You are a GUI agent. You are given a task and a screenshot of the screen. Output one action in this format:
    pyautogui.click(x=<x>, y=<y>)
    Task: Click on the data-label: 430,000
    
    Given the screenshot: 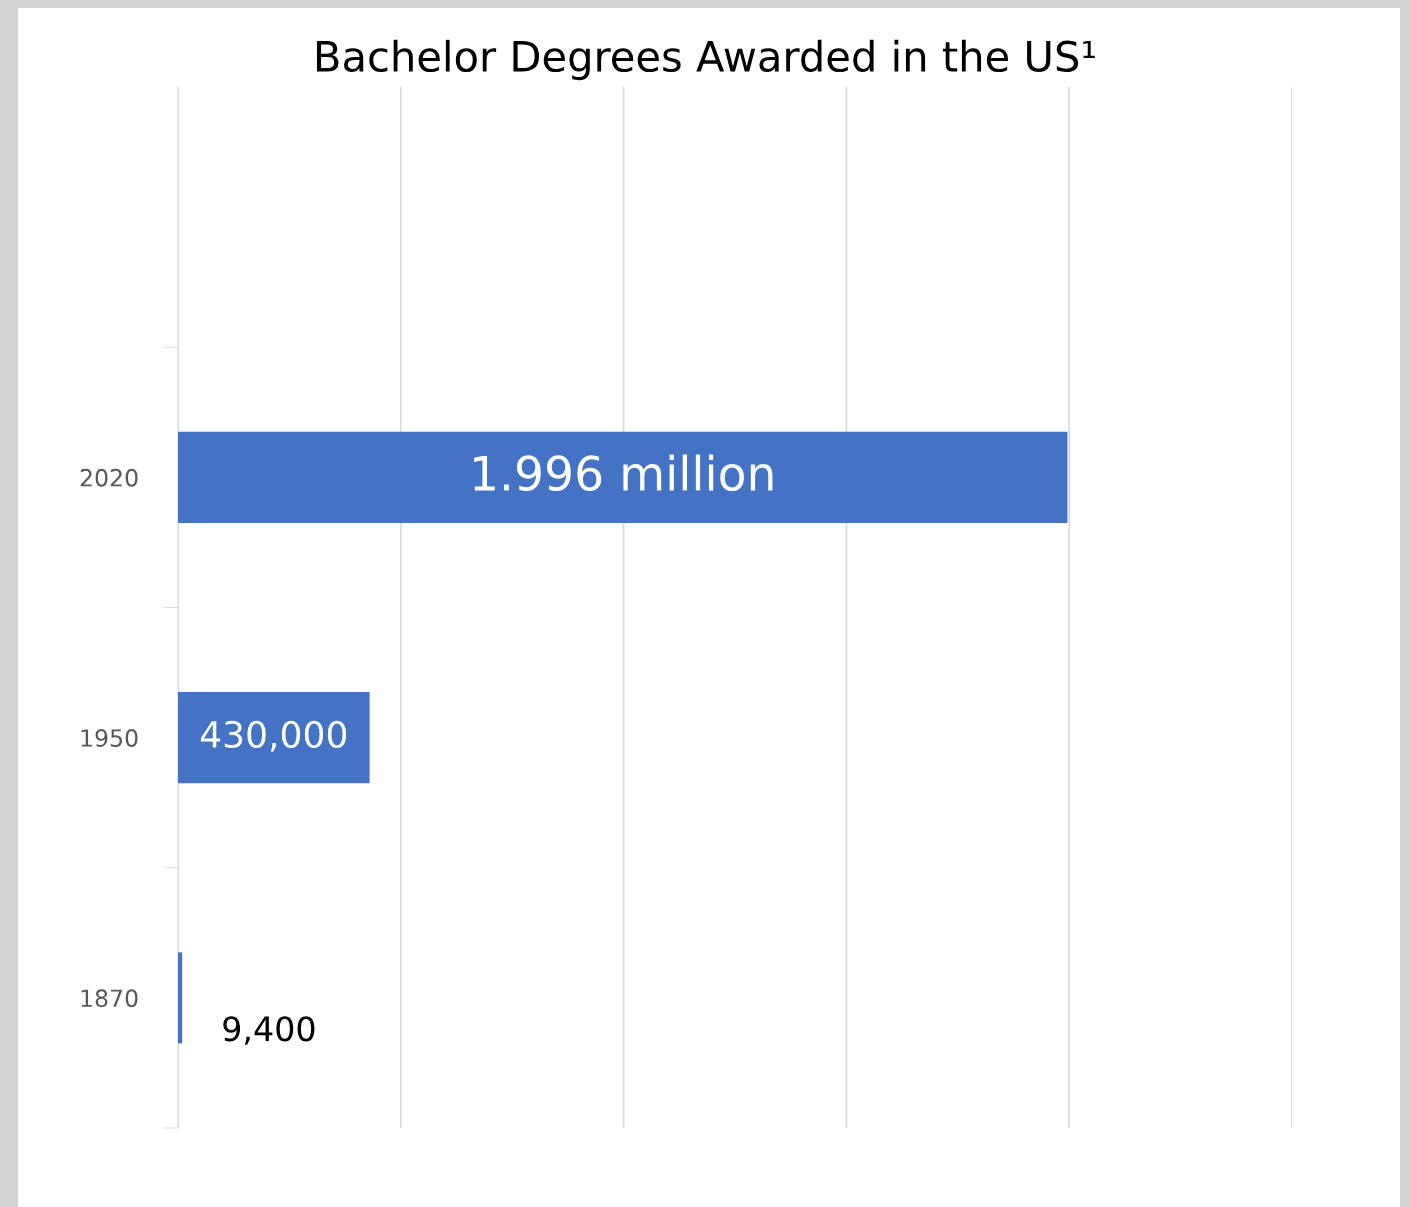 What is the action you would take?
    pyautogui.click(x=273, y=736)
    